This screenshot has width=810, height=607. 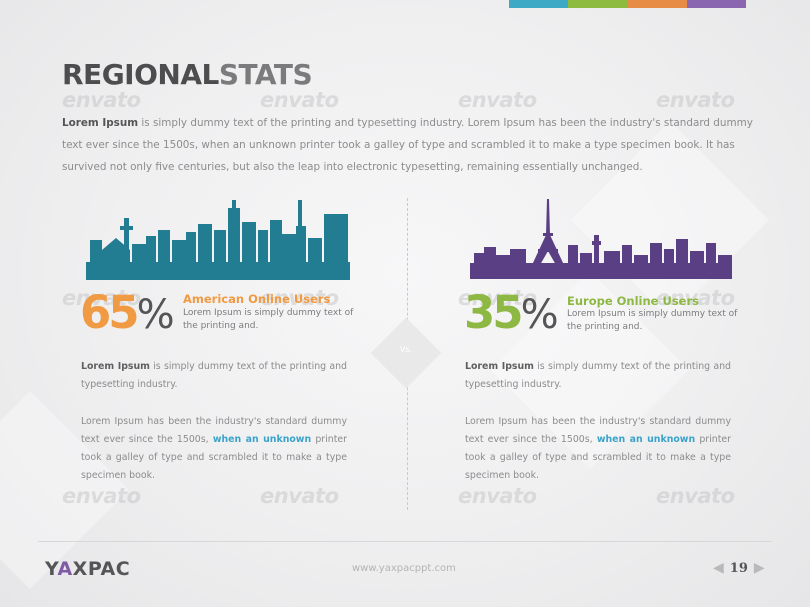 What do you see at coordinates (759, 568) in the screenshot?
I see `chevron-right-icon: ▶` at bounding box center [759, 568].